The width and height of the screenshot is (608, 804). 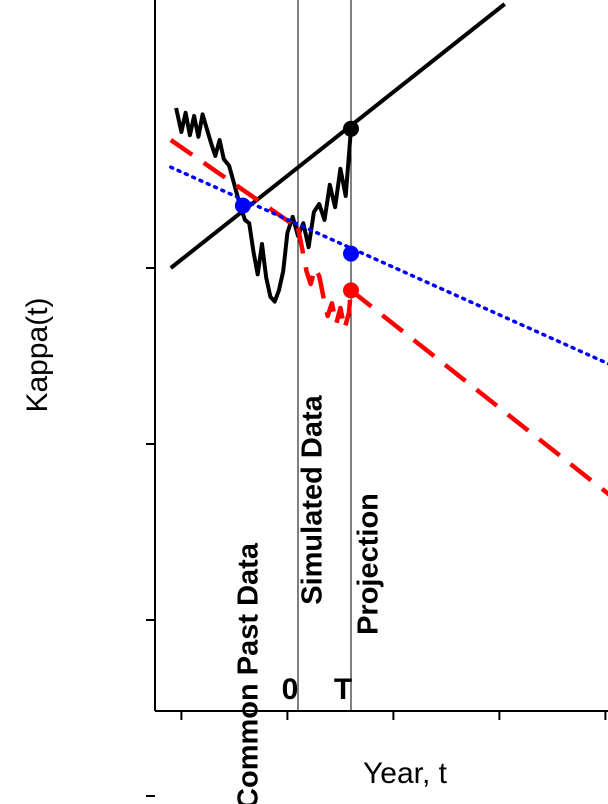 What do you see at coordinates (393, 715) in the screenshot?
I see `x-ticks` at bounding box center [393, 715].